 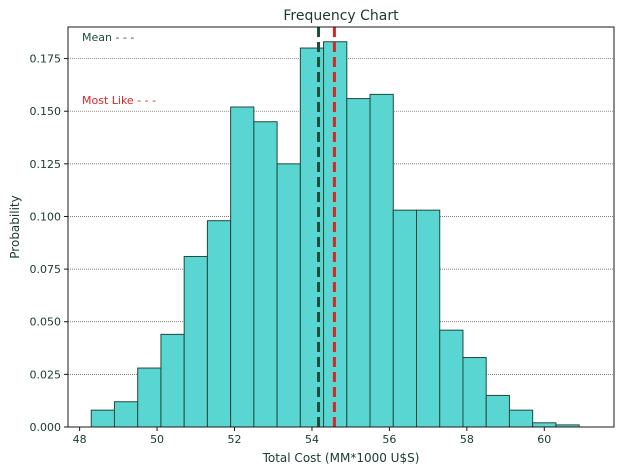 What do you see at coordinates (467, 439) in the screenshot?
I see `x-tick-label: 58` at bounding box center [467, 439].